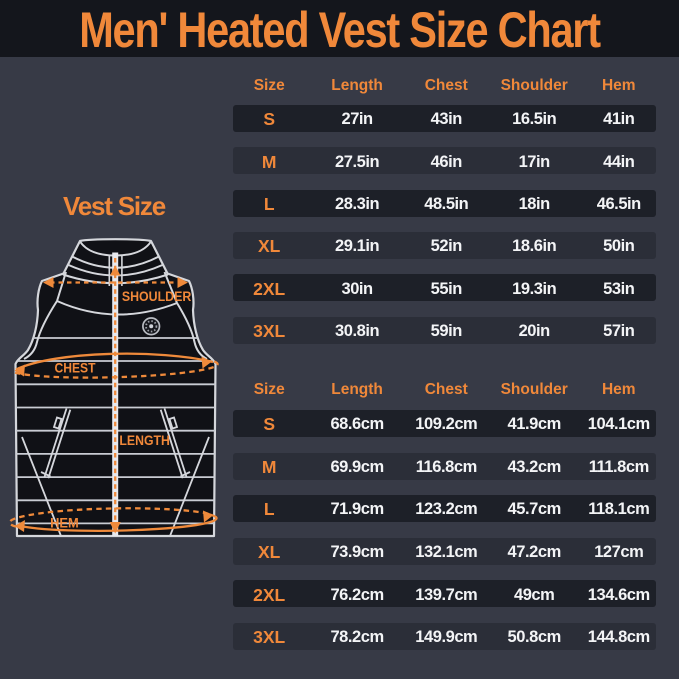 The image size is (679, 679). What do you see at coordinates (75, 367) in the screenshot?
I see `svg-text: CHEST` at bounding box center [75, 367].